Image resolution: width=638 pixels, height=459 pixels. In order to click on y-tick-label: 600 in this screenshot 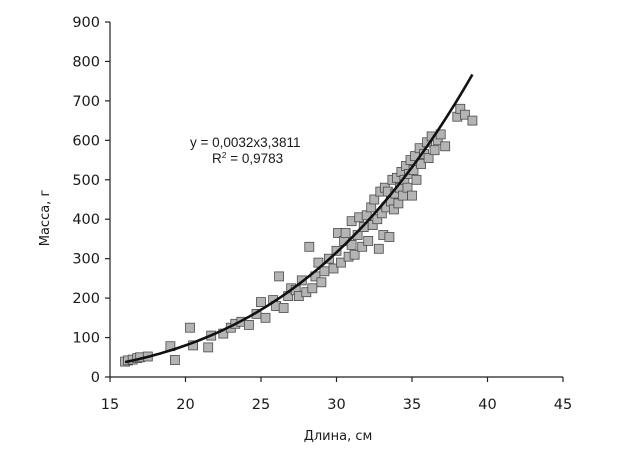, I will do `click(86, 141)`.